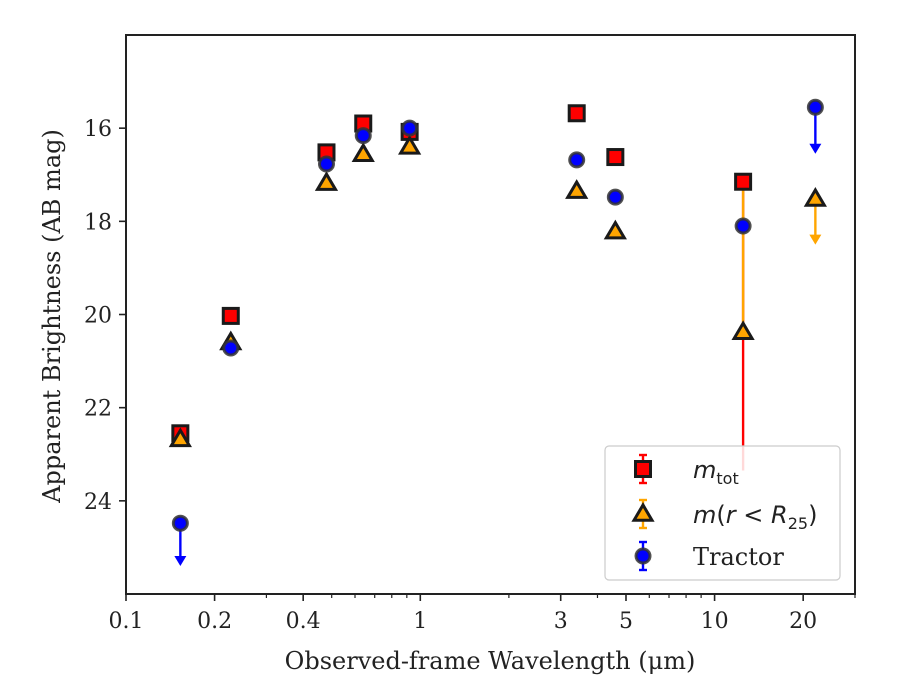  What do you see at coordinates (643, 469) in the screenshot?
I see `legend-marker-square` at bounding box center [643, 469].